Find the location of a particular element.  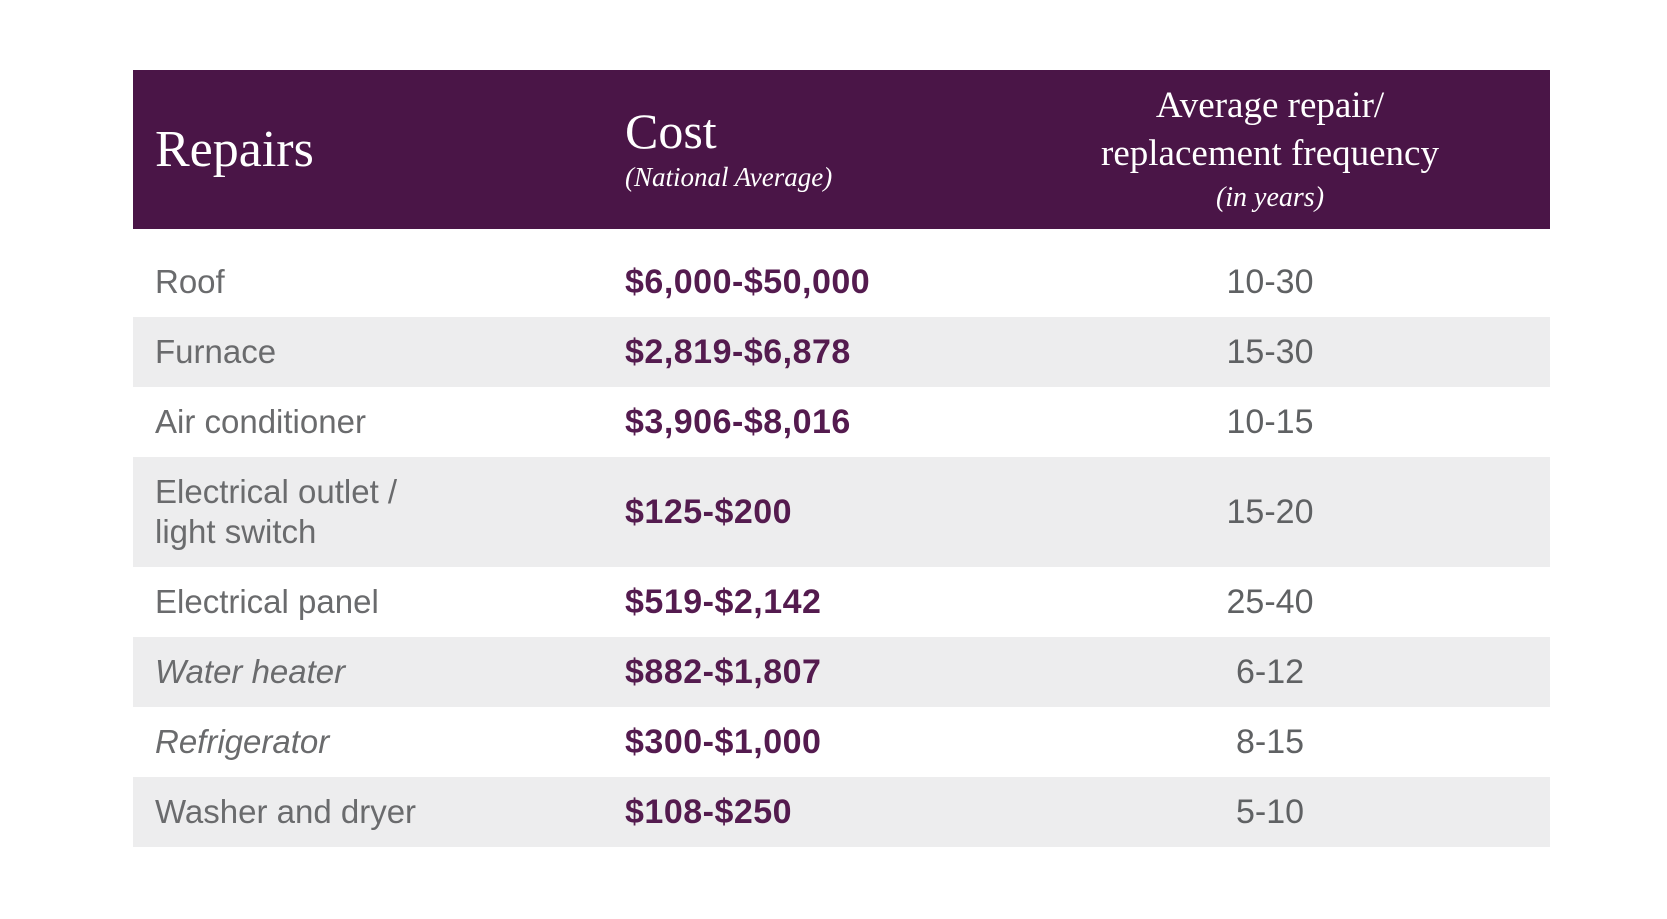

table-row: Roof $6,000-$50,000 10-30 is located at coordinates (841, 282).